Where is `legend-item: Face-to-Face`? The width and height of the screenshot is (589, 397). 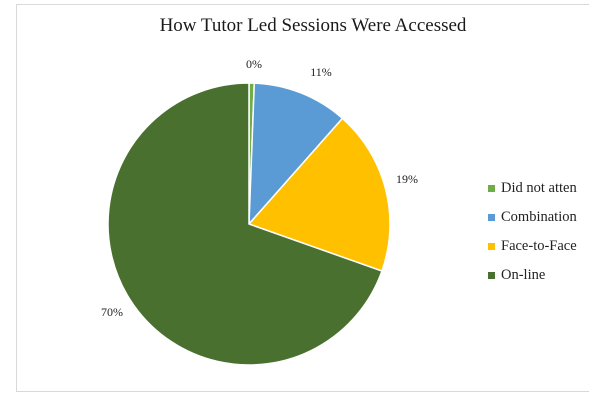
legend-item: Face-to-Face is located at coordinates (538, 246).